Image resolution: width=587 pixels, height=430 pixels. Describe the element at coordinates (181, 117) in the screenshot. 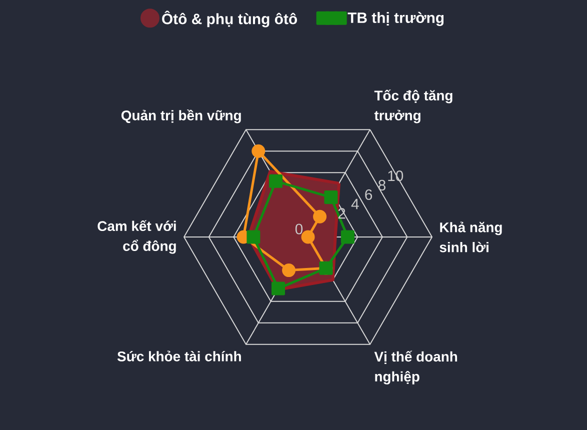

I see `spoke-label: Quản trị bền vững` at that location.